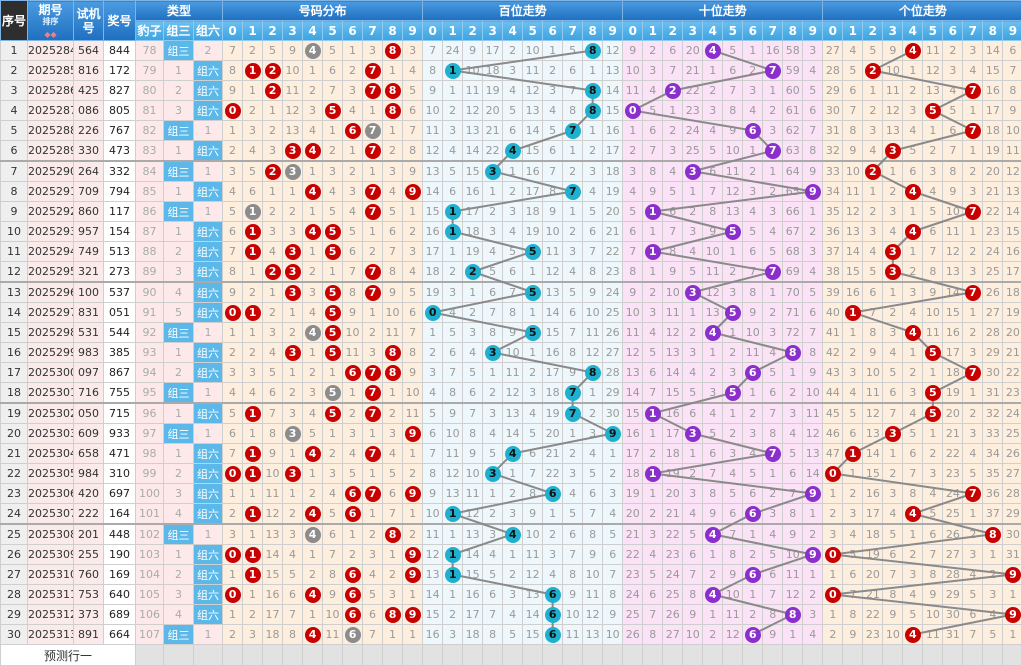 Image resolution: width=1021 pixels, height=666 pixels. I want to click on row-seq: 21, so click(14, 454).